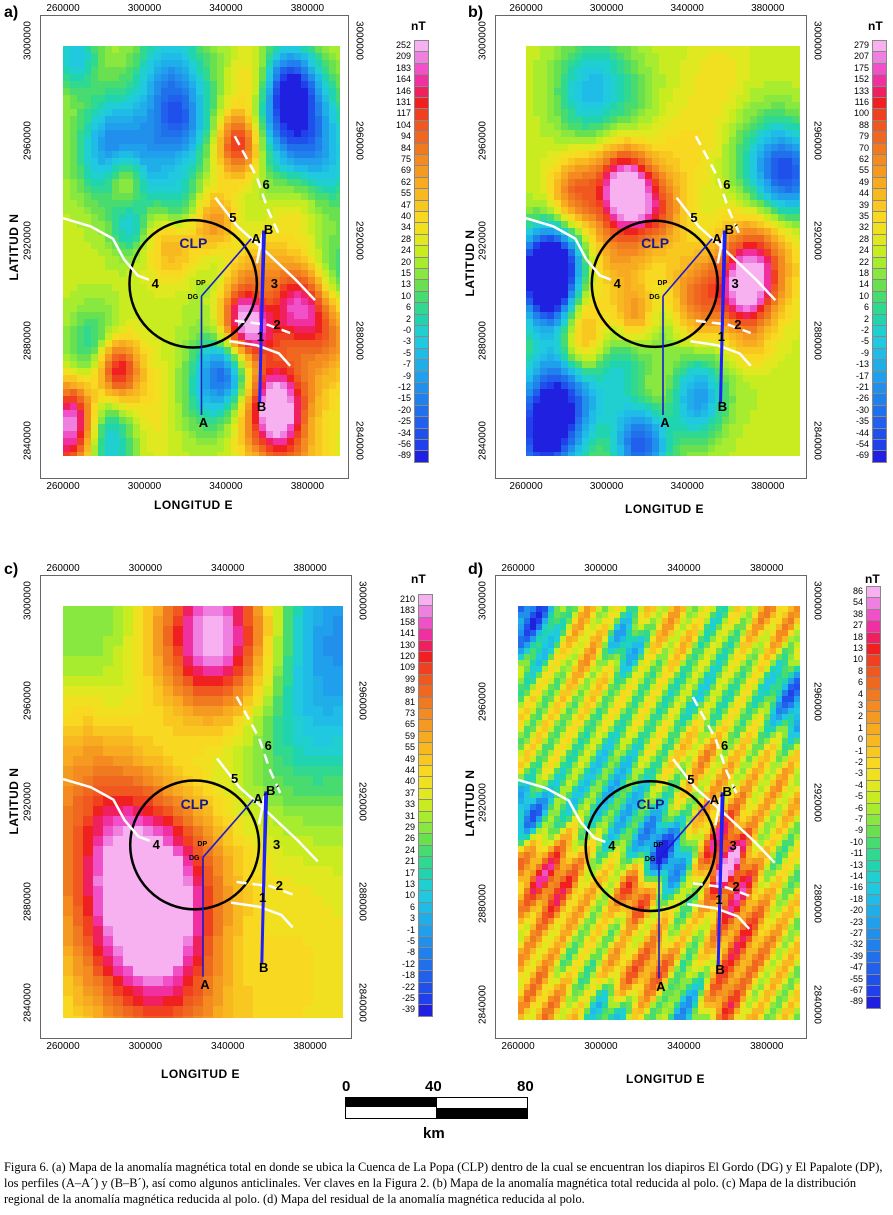 This screenshot has height=1215, width=893. I want to click on legend-value: 158, so click(407, 621).